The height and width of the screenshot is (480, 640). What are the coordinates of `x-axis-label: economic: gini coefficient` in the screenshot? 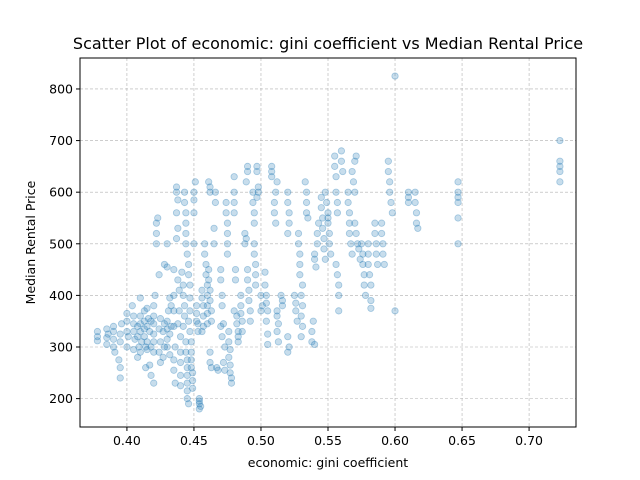 It's located at (328, 462).